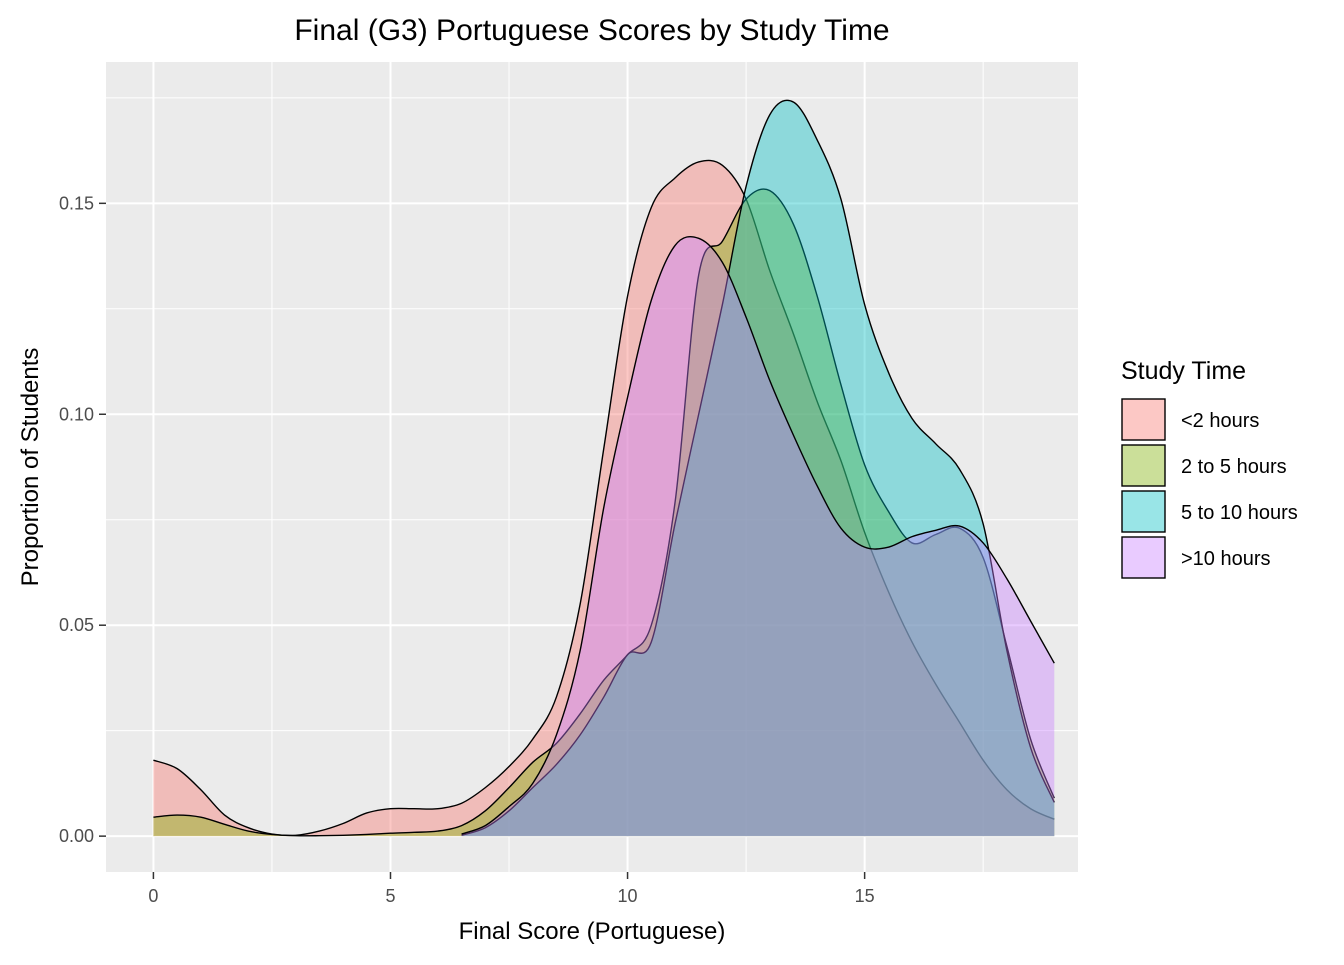 The height and width of the screenshot is (965, 1344). What do you see at coordinates (82, 519) in the screenshot?
I see `y-axis-ticks: 0.00 0.05 0.10 0.15` at bounding box center [82, 519].